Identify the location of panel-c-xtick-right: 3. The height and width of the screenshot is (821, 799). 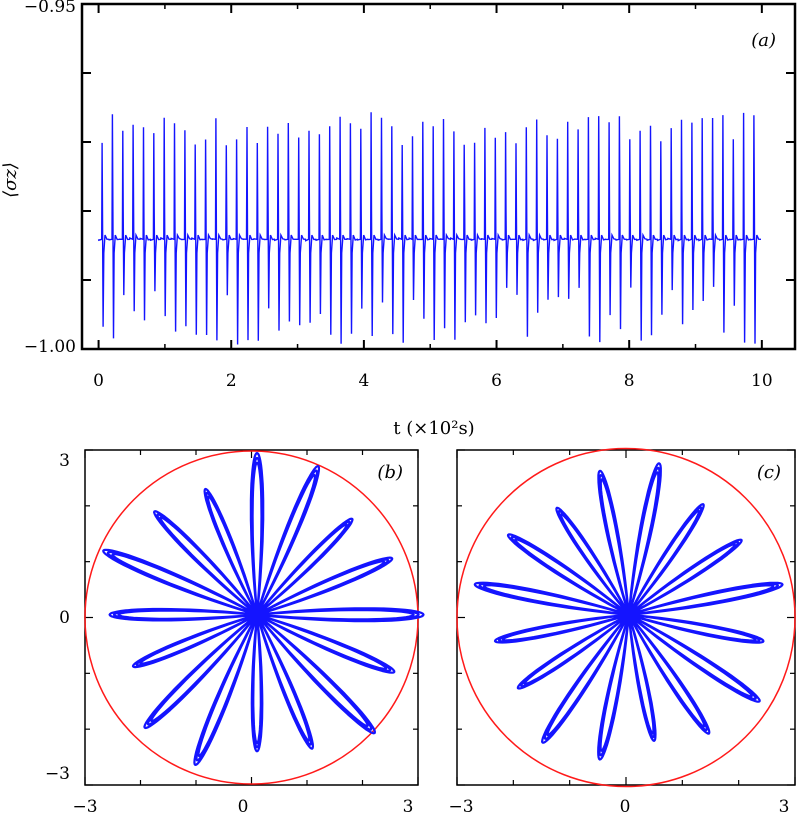
(784, 807).